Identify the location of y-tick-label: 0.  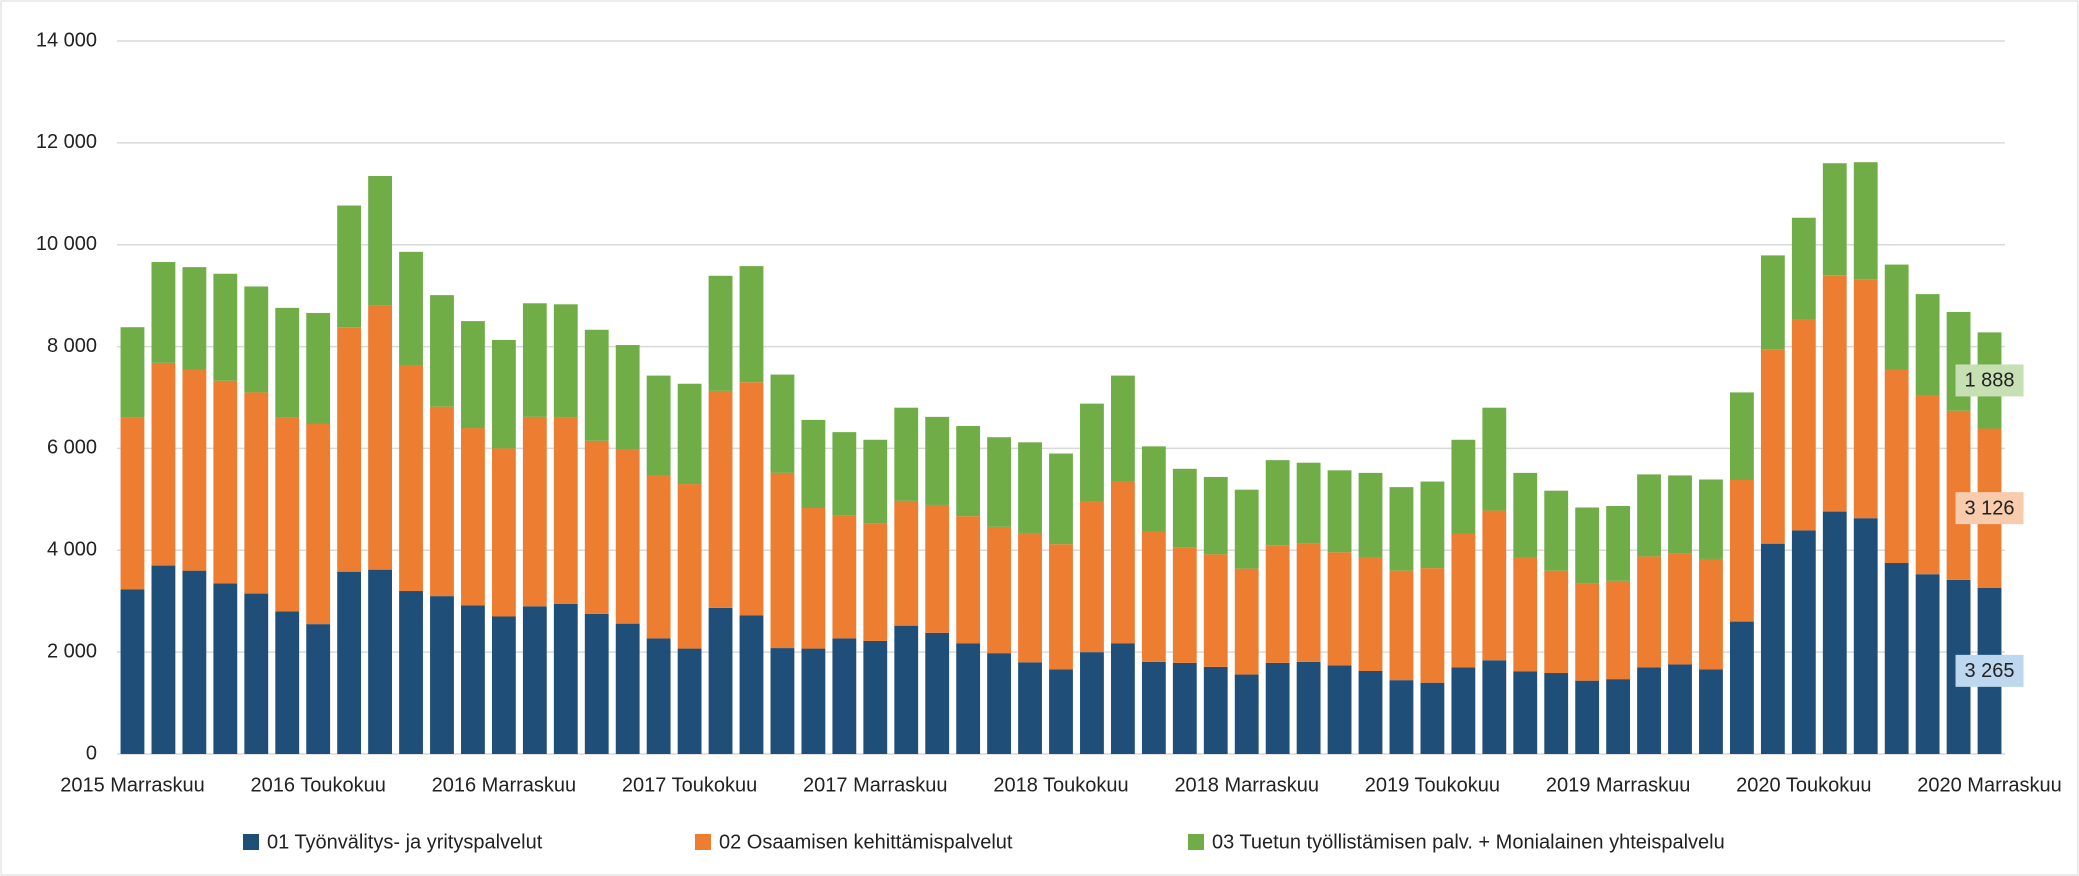
(91, 753).